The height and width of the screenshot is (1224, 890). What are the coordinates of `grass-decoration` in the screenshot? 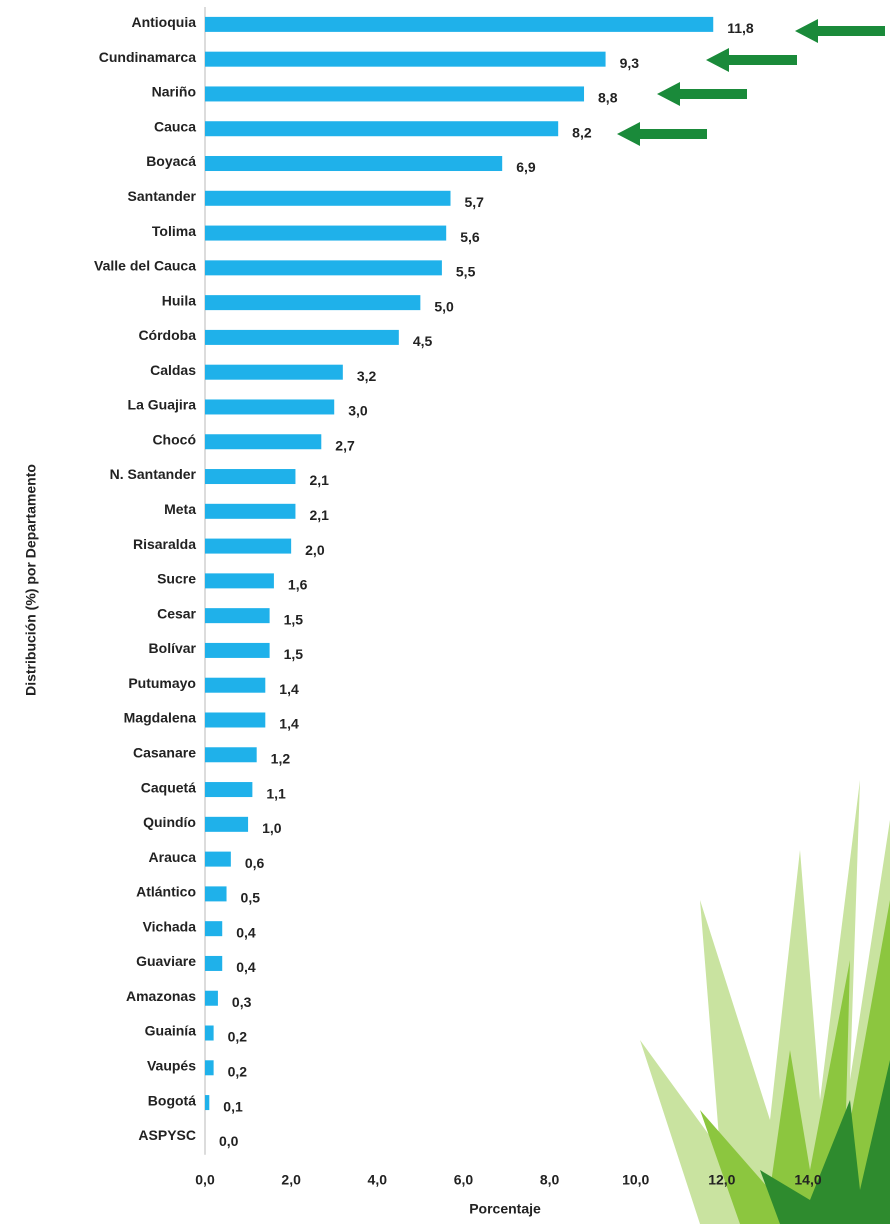 It's located at (765, 1002).